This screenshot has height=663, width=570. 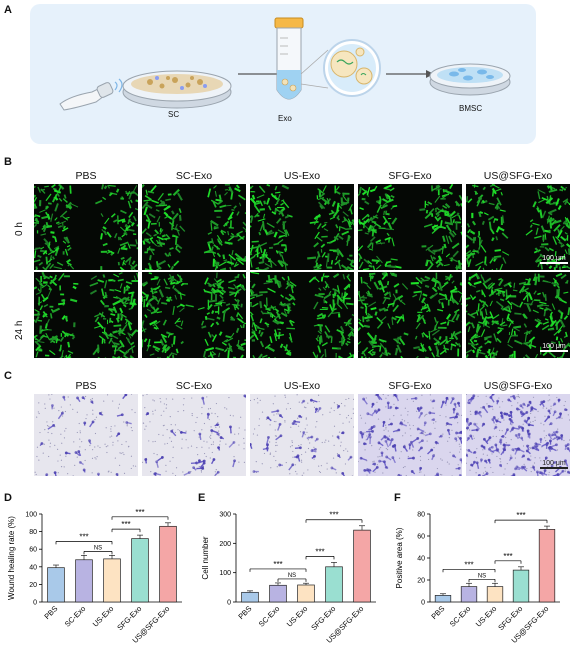 I want to click on transwell-header-sc-exo: SC-Exo, so click(x=194, y=386).